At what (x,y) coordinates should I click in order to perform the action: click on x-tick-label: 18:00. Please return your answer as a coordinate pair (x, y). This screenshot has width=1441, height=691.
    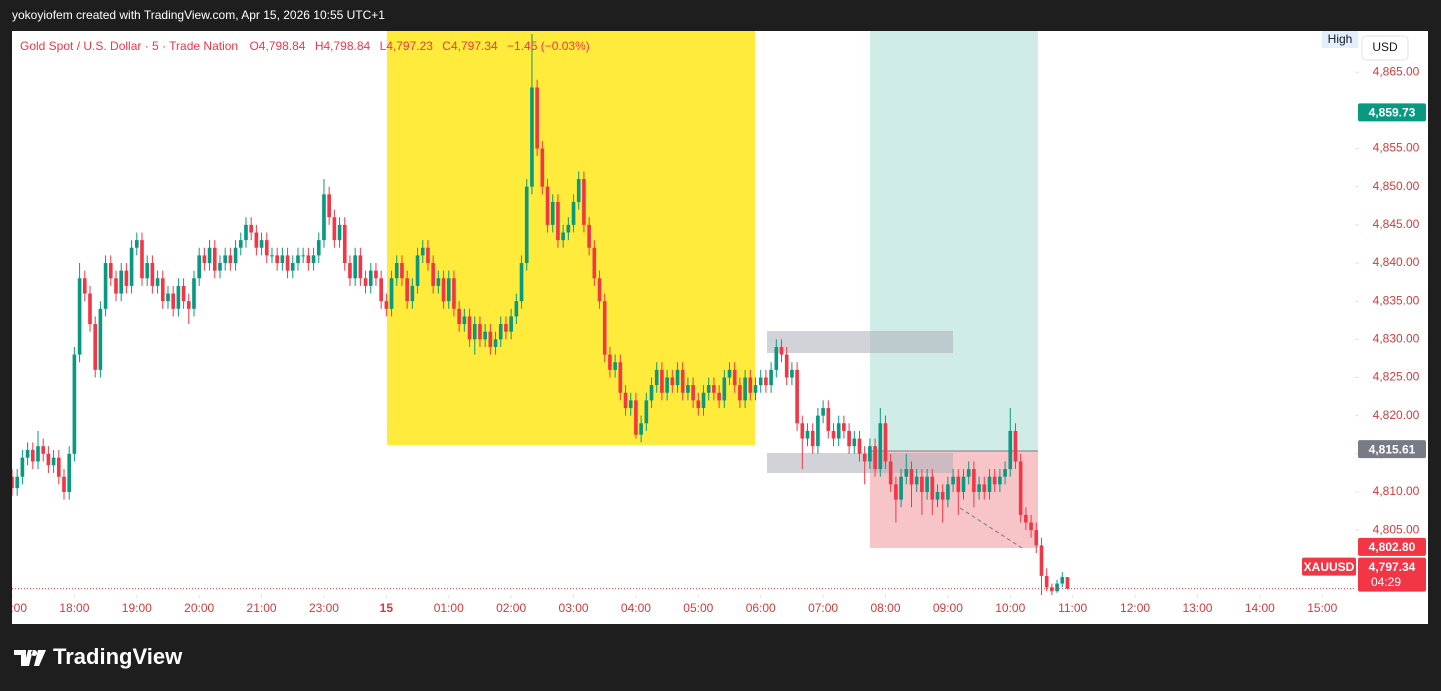
    Looking at the image, I should click on (74, 608).